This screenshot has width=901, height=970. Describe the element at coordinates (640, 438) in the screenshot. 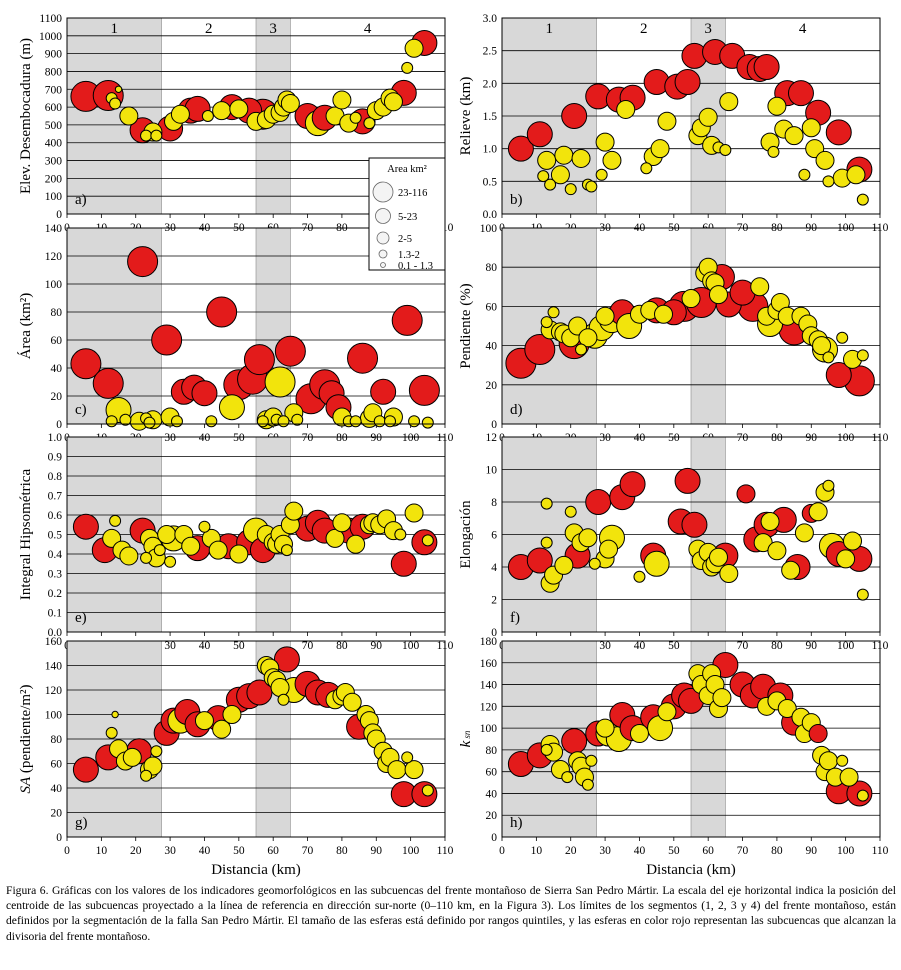

I see `x-tick-label: 40` at that location.